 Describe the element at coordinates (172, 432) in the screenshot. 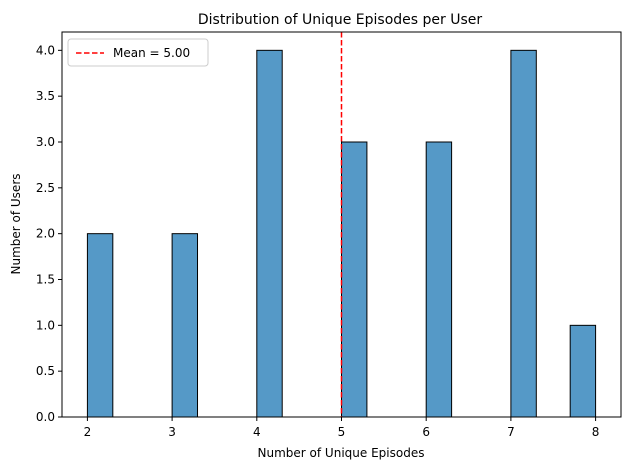

I see `x-tick-label-1: 3` at that location.